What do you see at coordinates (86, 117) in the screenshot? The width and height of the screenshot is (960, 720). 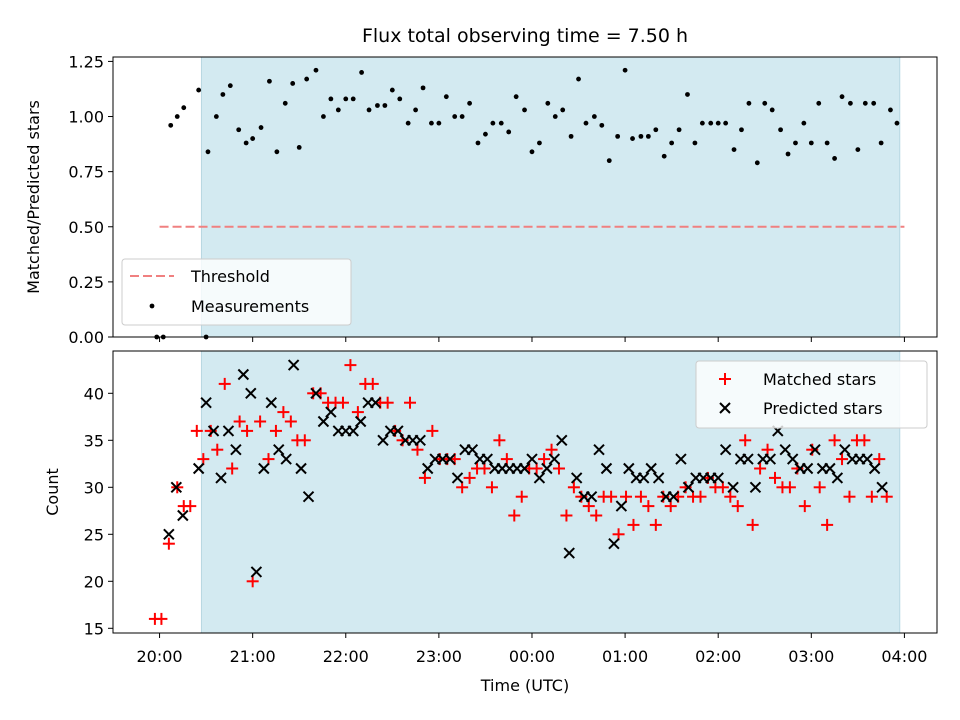 I see `y-tick-label: 1.00` at bounding box center [86, 117].